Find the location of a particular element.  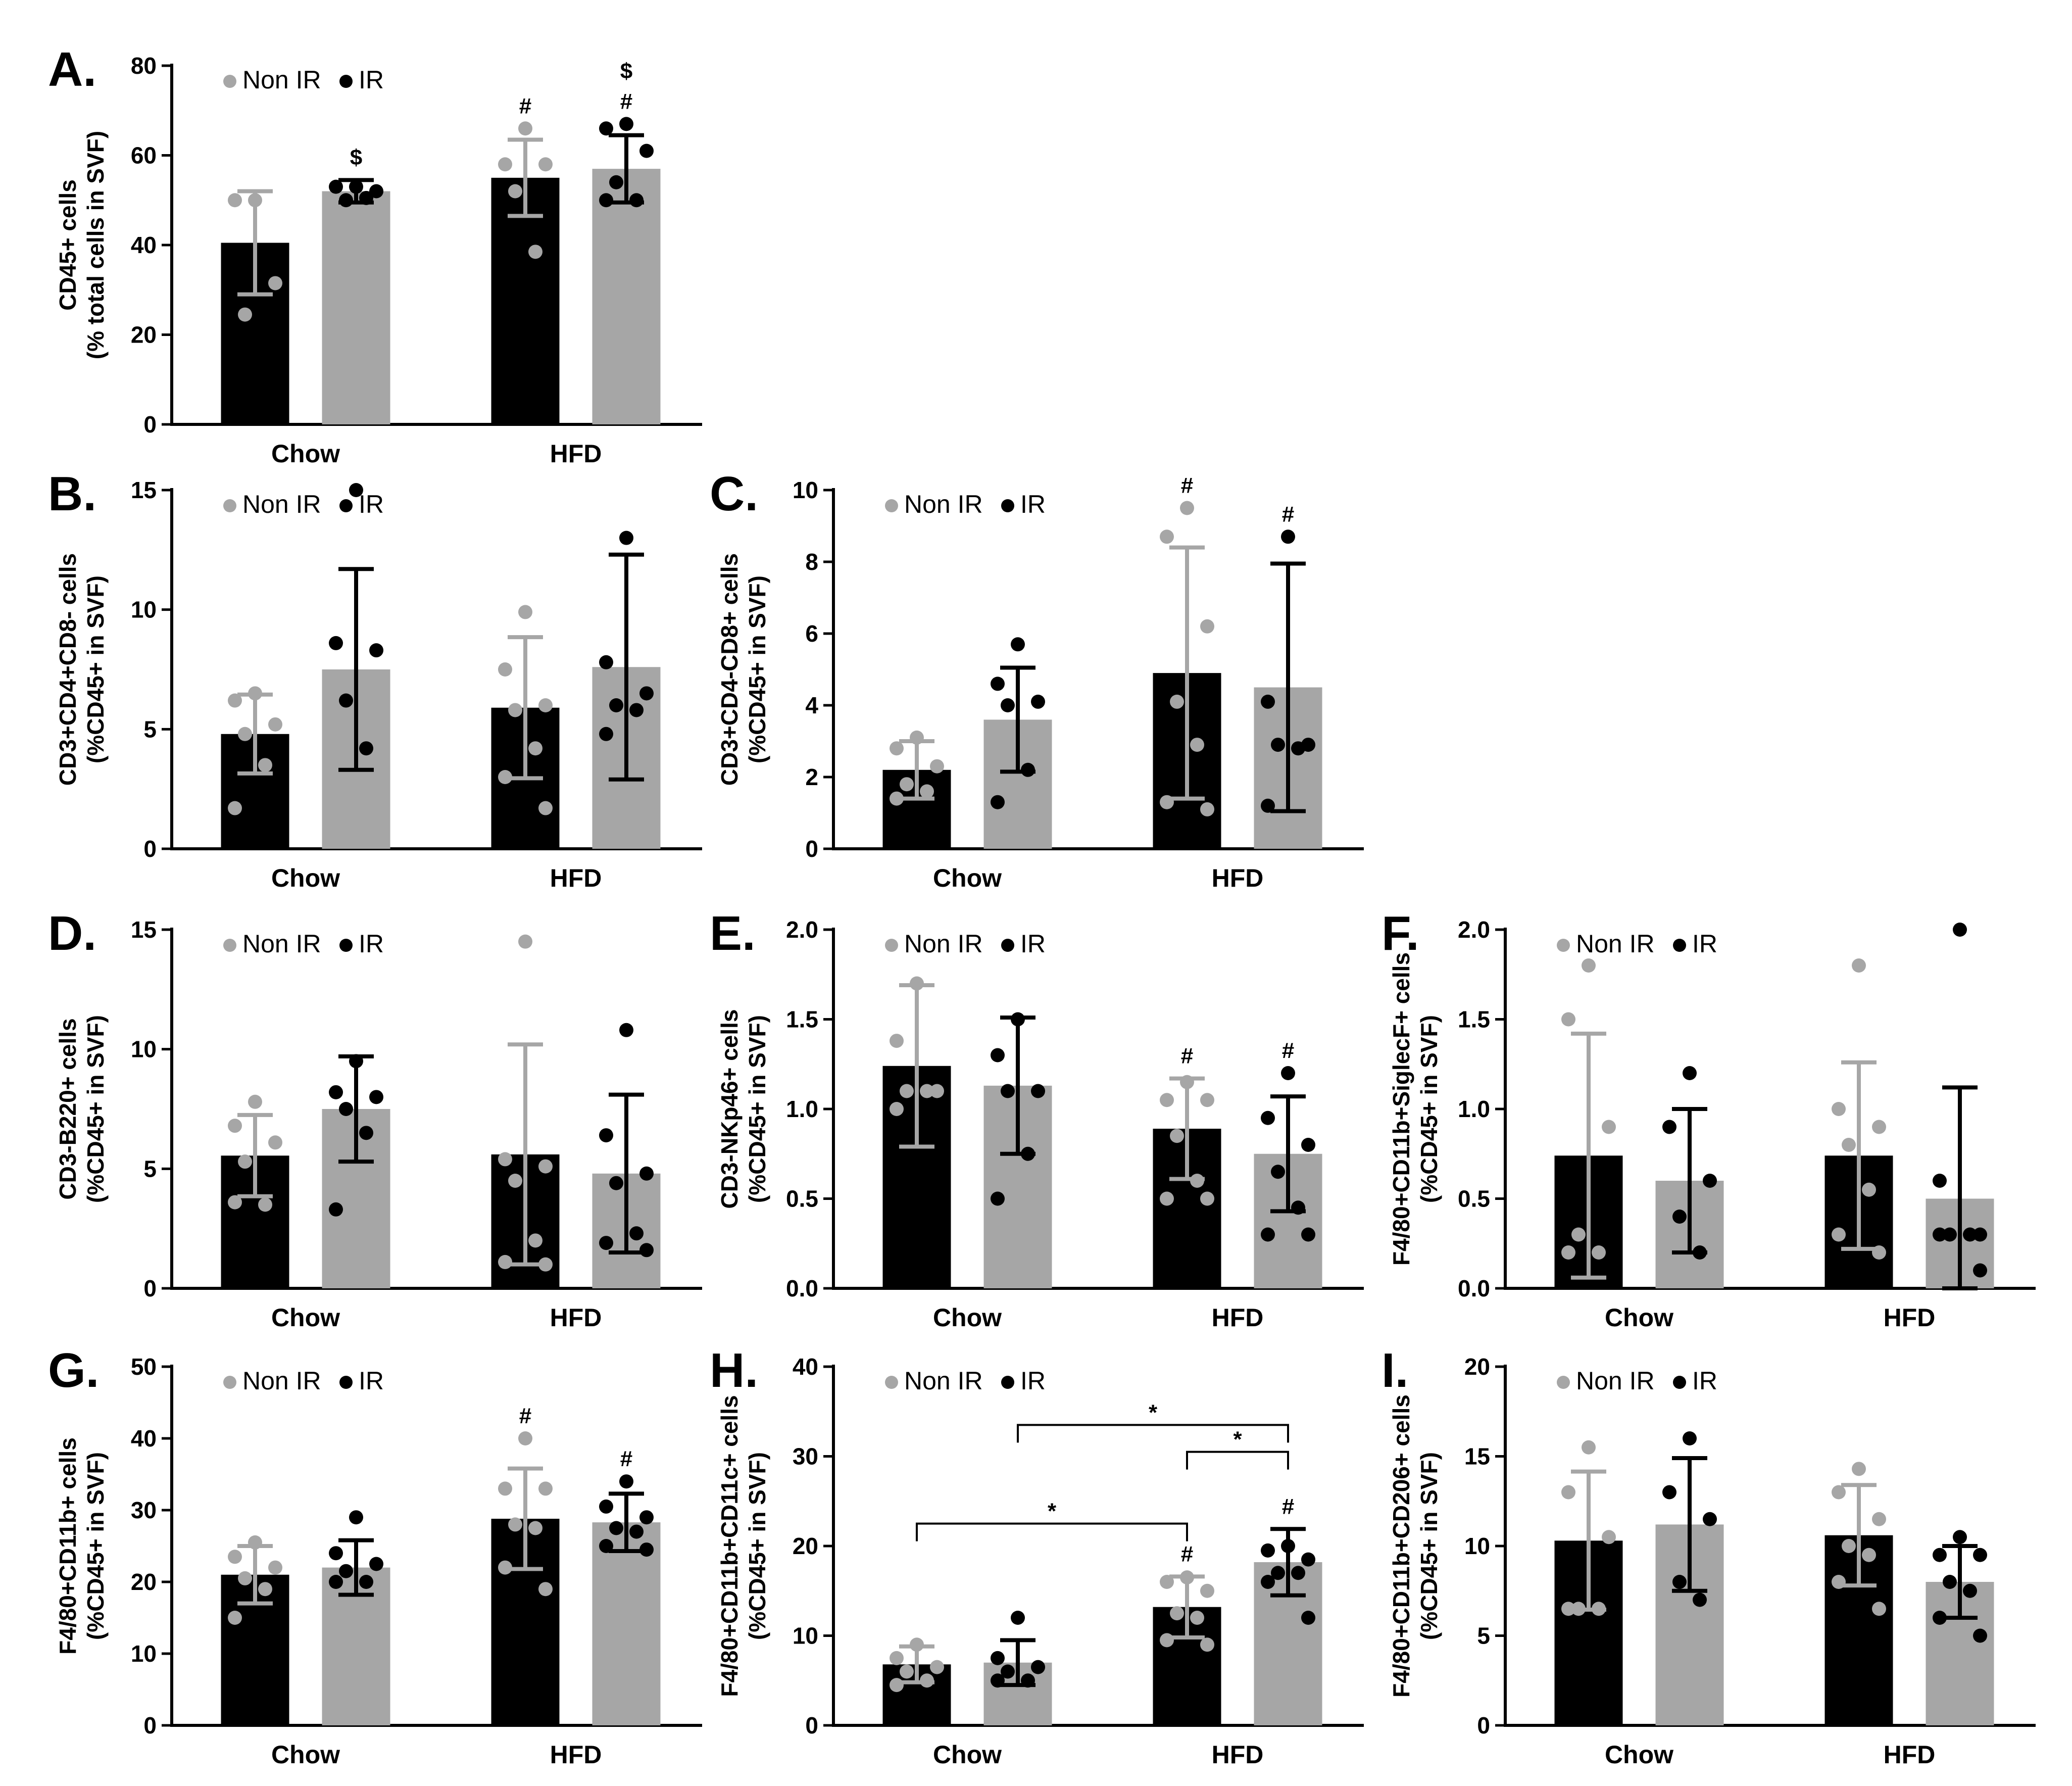

y-tick-label: 2.0 is located at coordinates (802, 930).